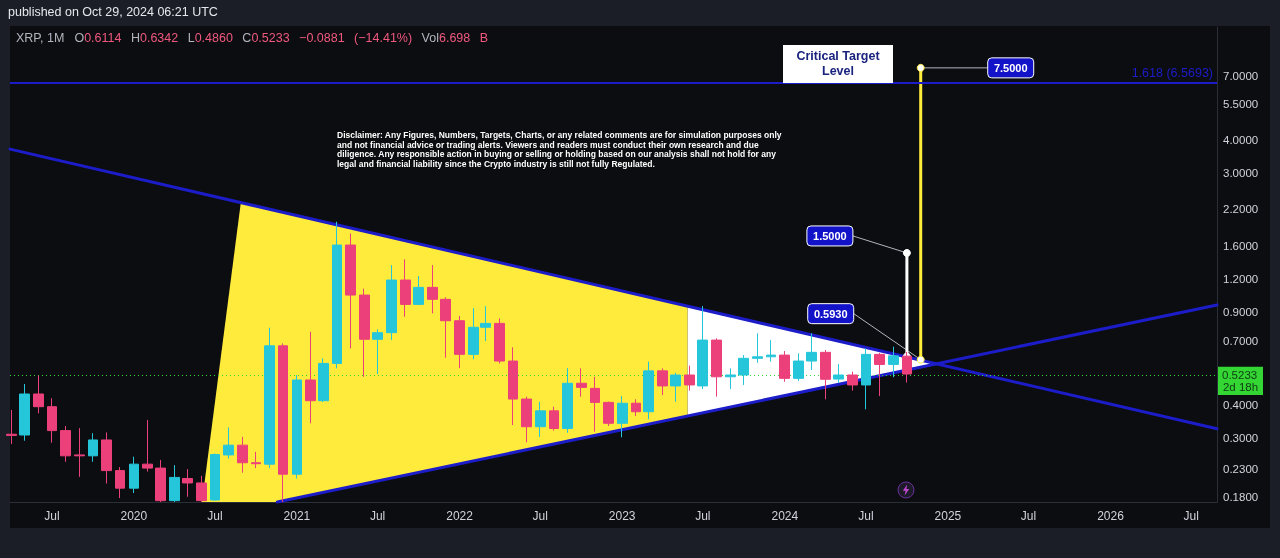  I want to click on x-tick-label: 2021, so click(297, 516).